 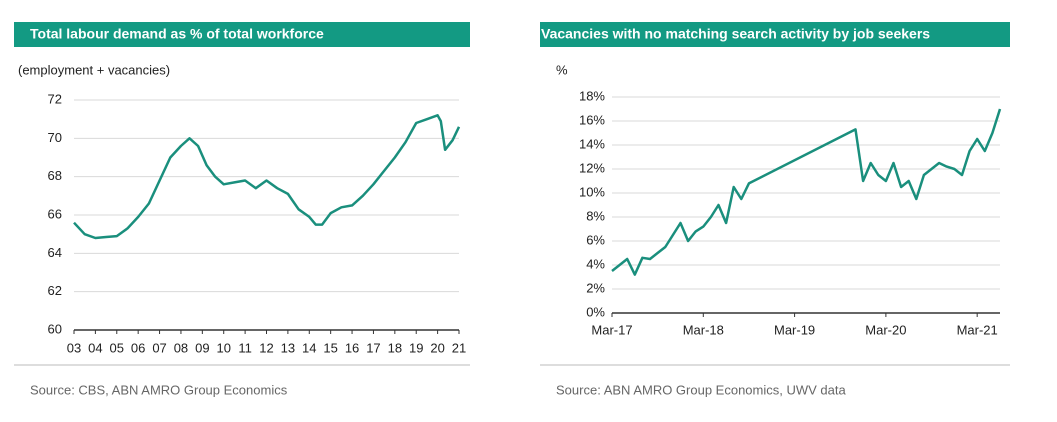 I want to click on x-tick-label: 08, so click(x=181, y=347).